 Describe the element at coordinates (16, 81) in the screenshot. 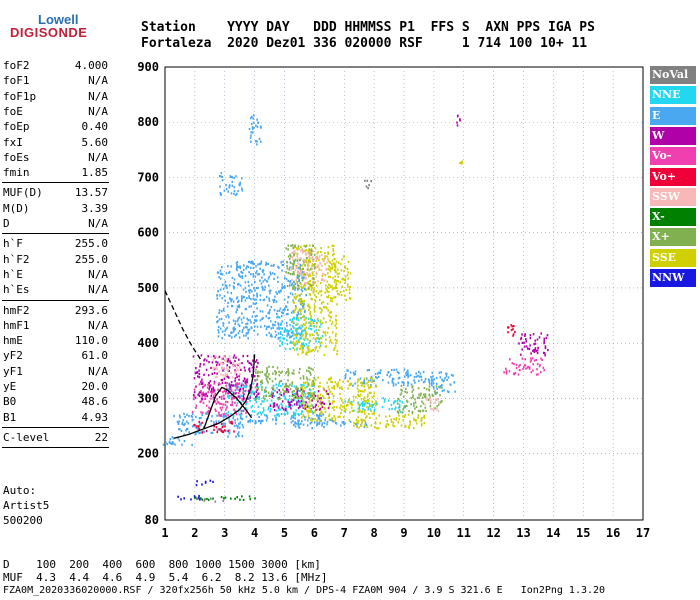

I see `param-label: foF1` at that location.